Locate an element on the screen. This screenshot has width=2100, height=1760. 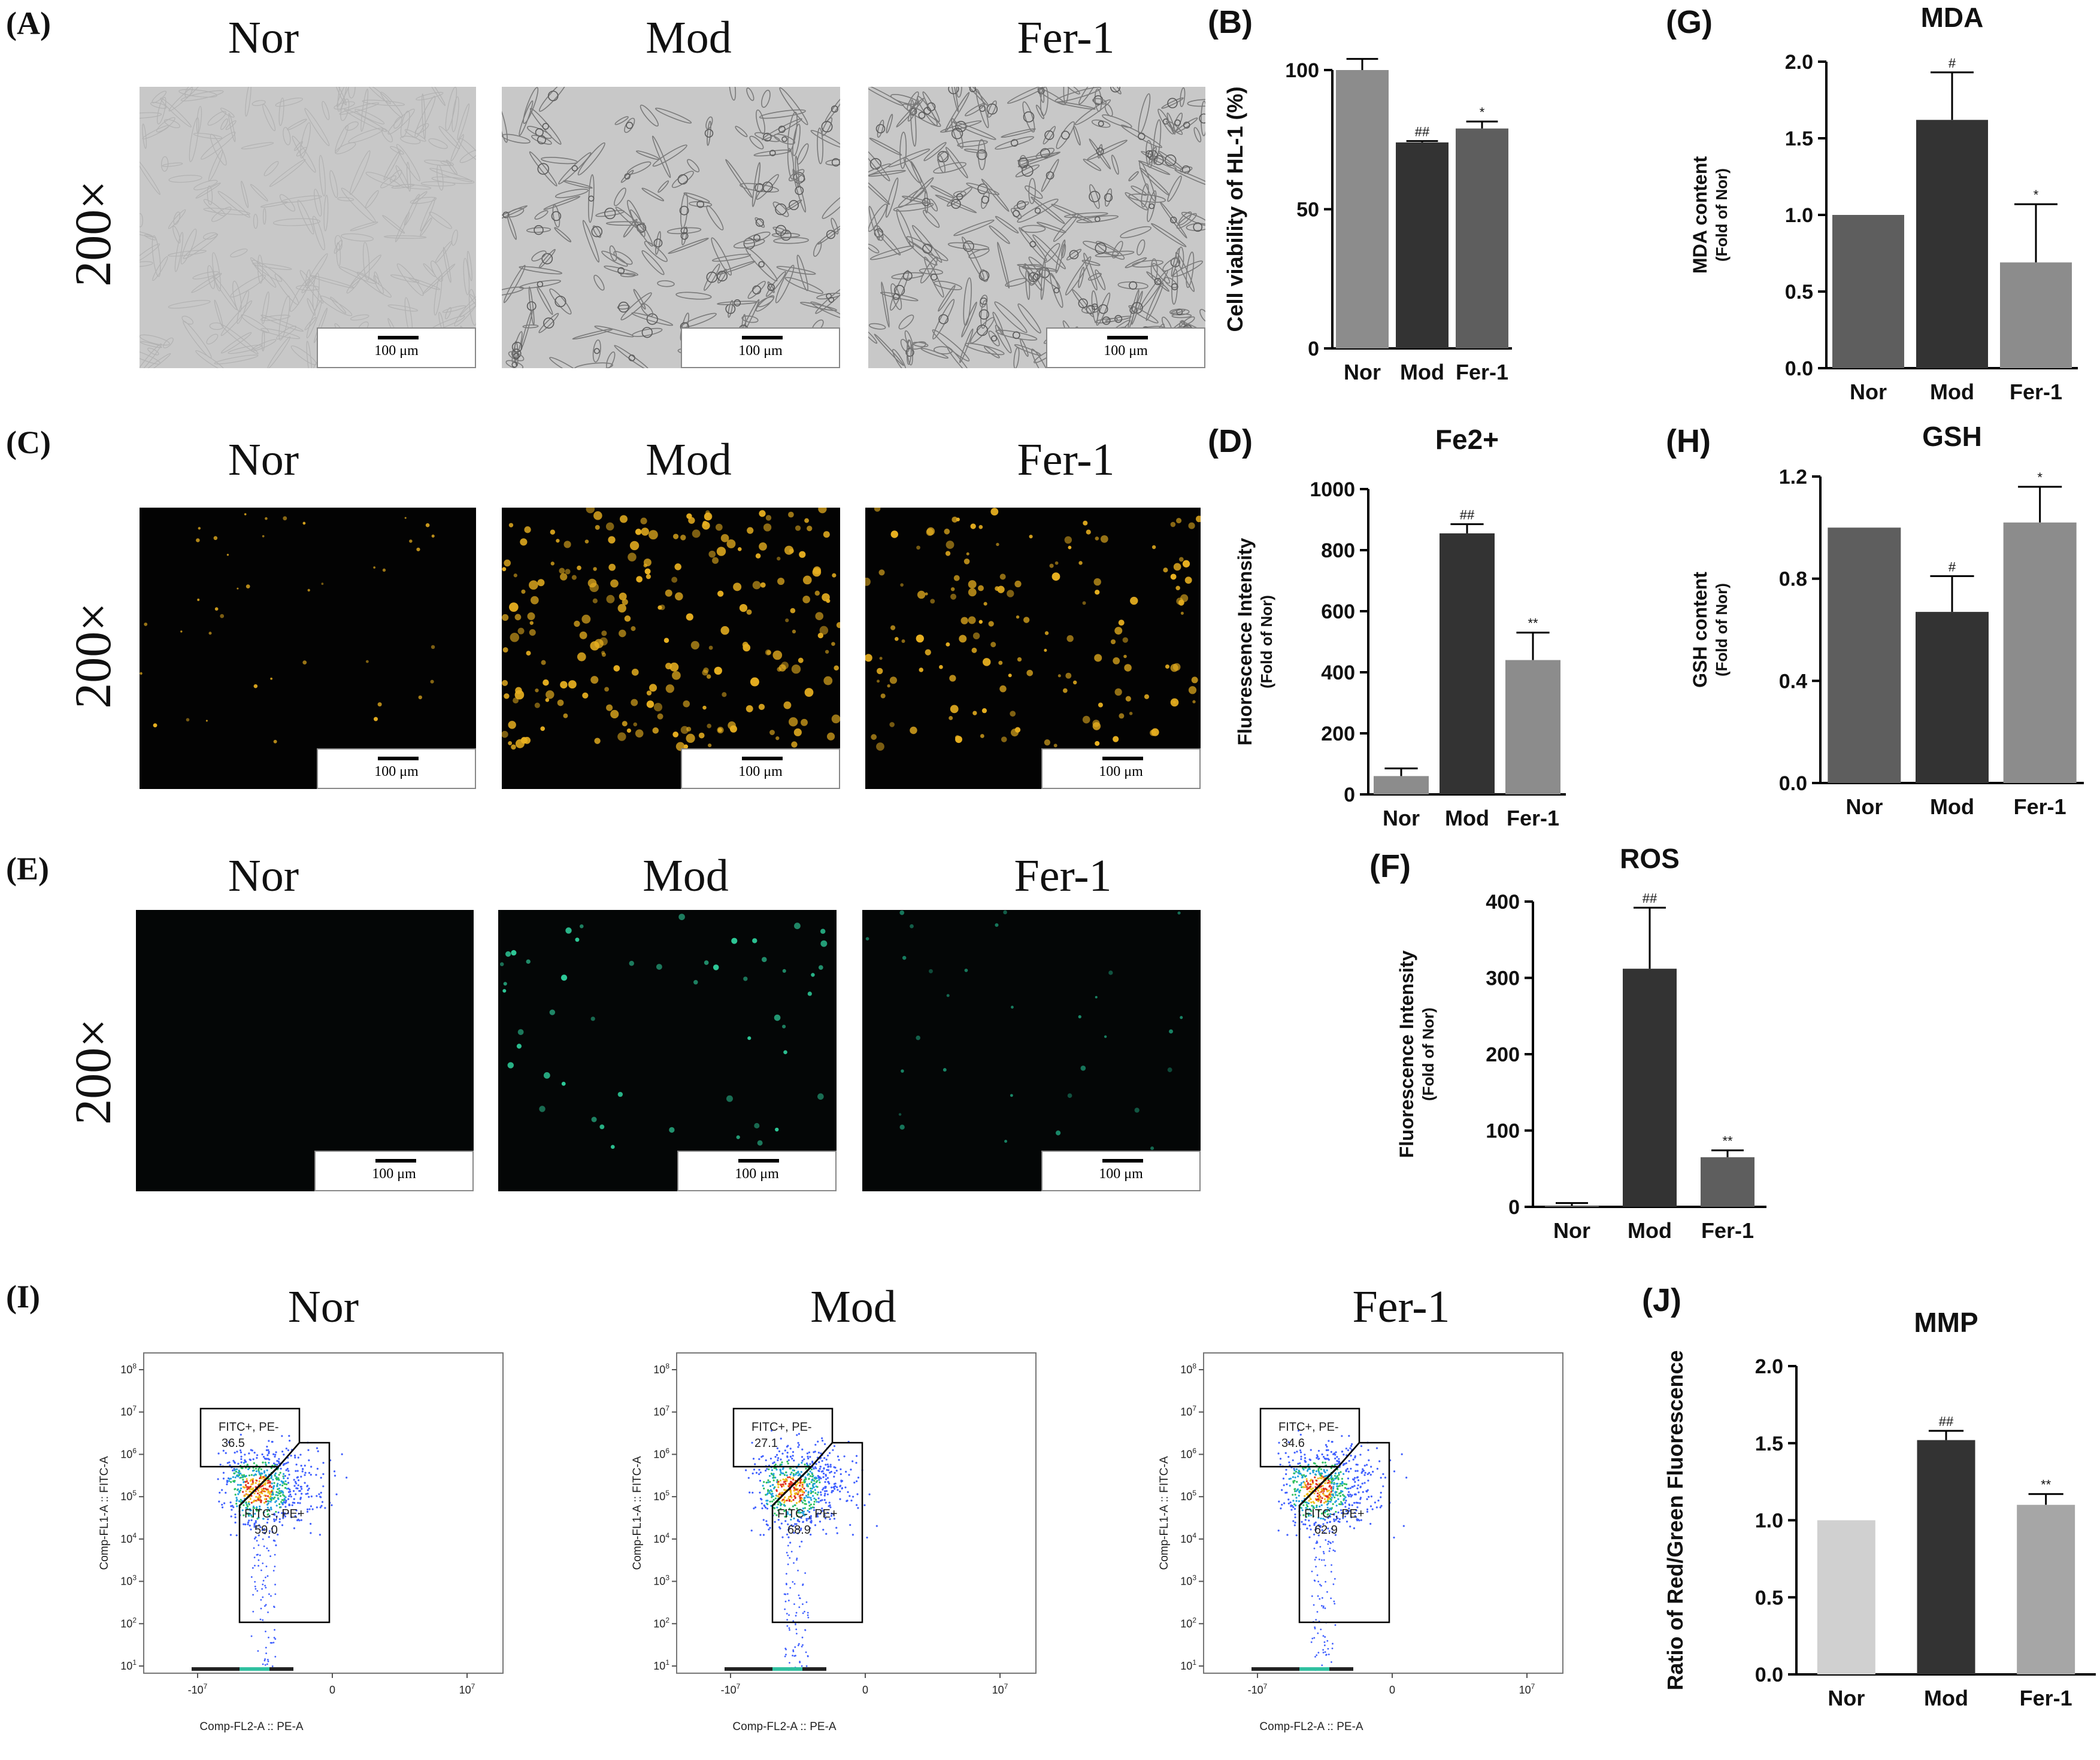
significance-mark: # is located at coordinates (1952, 566).